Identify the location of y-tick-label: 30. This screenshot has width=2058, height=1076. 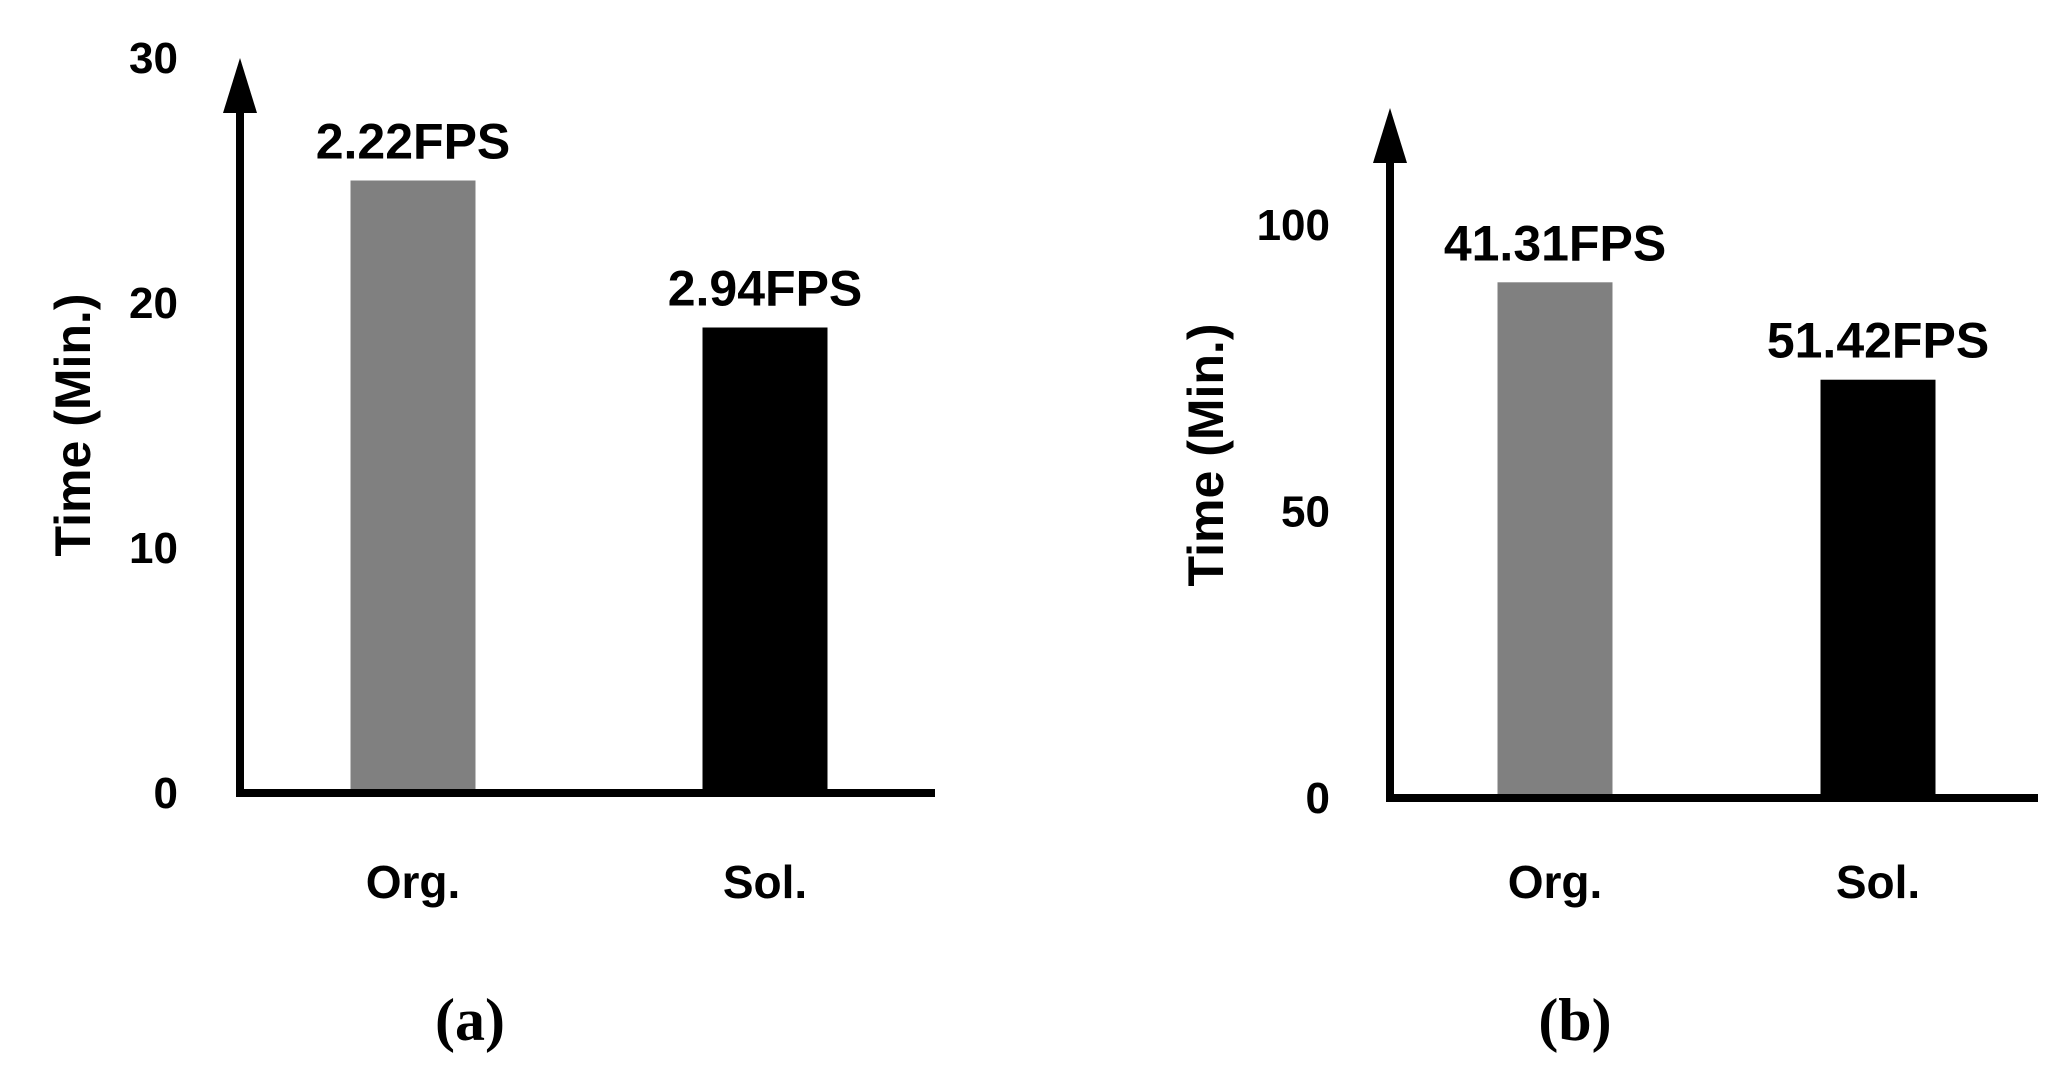
(153, 58).